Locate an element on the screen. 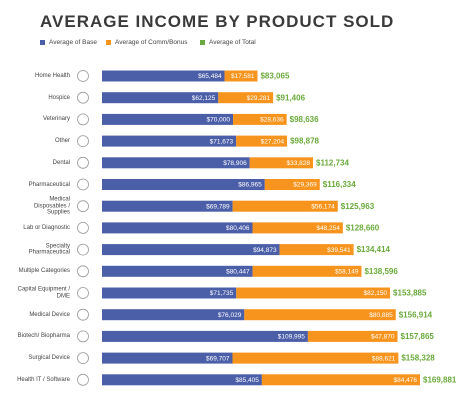 This screenshot has height=410, width=474. category-label: Home Health is located at coordinates (52, 75).